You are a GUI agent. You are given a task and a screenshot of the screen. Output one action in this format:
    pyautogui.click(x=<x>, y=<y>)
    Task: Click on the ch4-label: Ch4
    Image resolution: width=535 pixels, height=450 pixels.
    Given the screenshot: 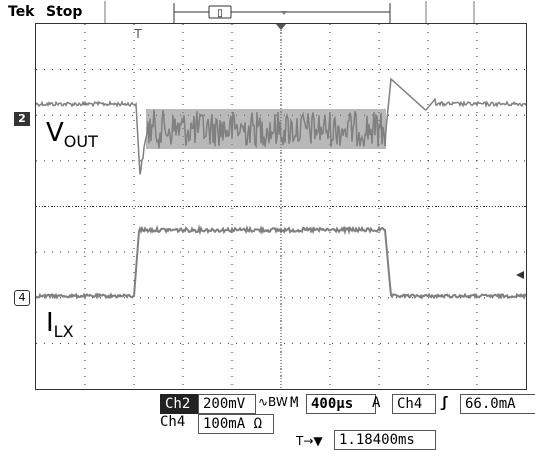 What is the action you would take?
    pyautogui.click(x=173, y=422)
    